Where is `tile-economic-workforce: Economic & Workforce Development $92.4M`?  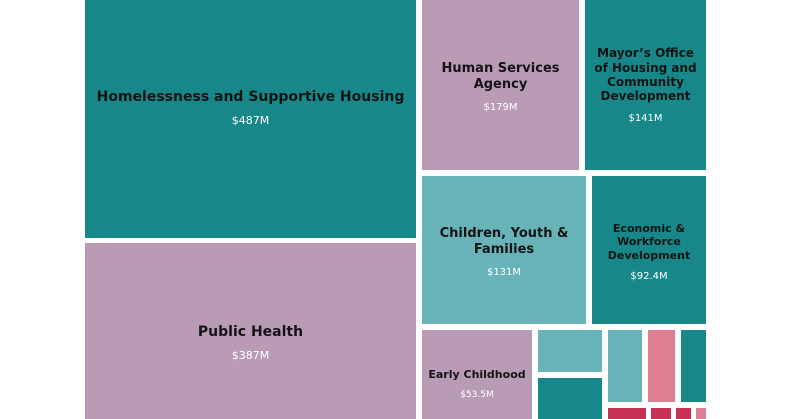 tile-economic-workforce: Economic & Workforce Development $92.4M is located at coordinates (649, 250).